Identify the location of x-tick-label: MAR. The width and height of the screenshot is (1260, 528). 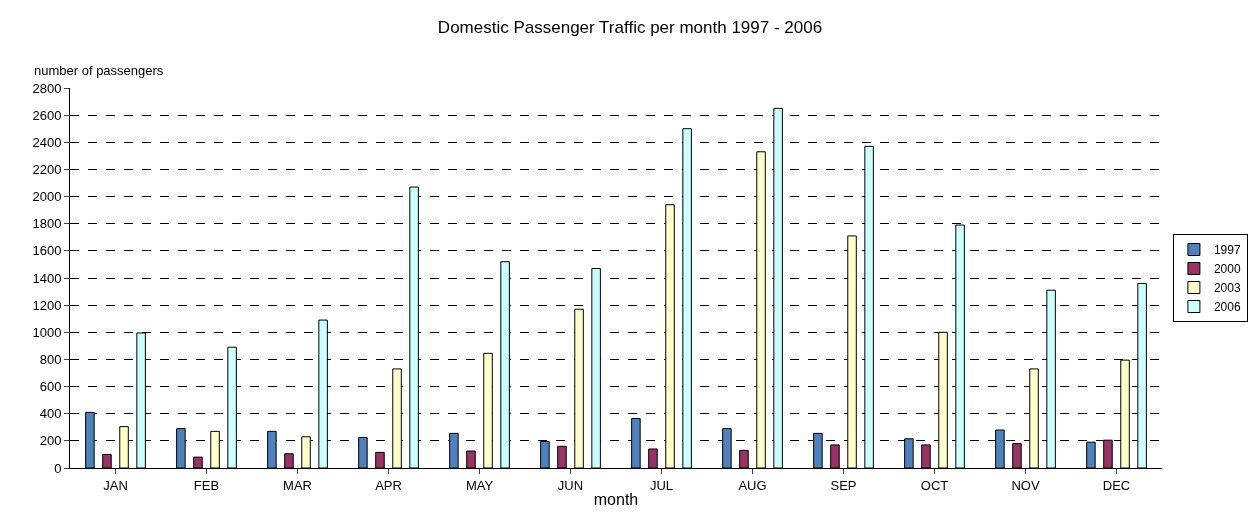
(297, 485).